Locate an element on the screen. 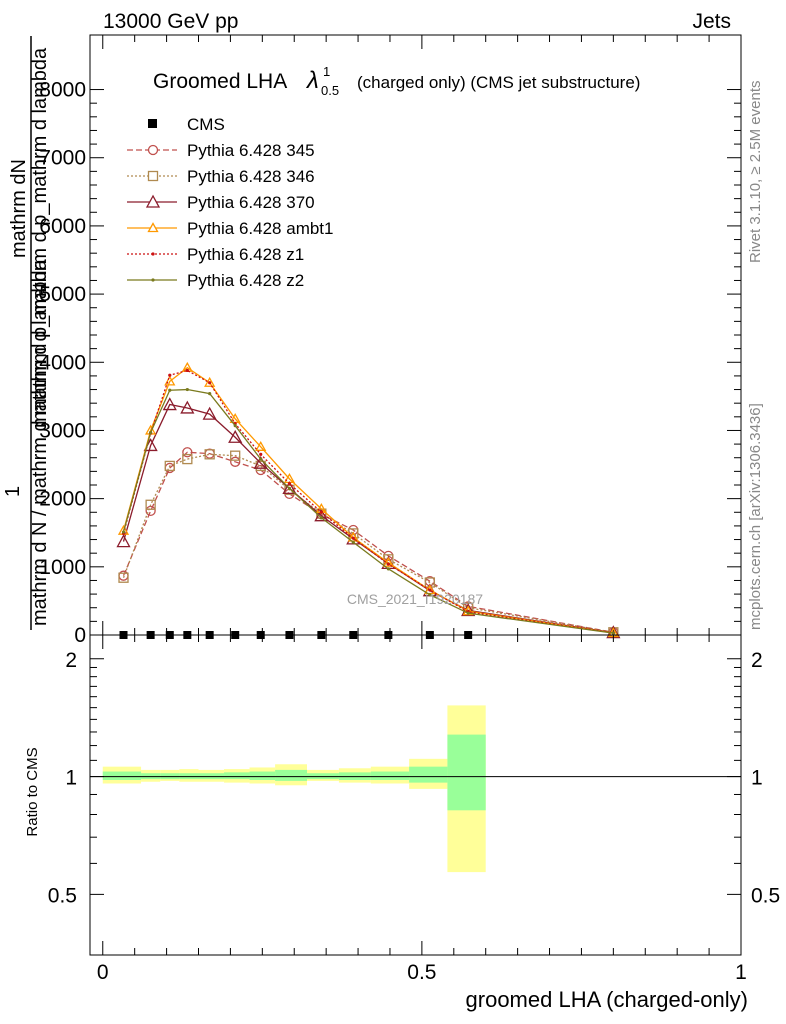  process-label: Jets is located at coordinates (711, 21).